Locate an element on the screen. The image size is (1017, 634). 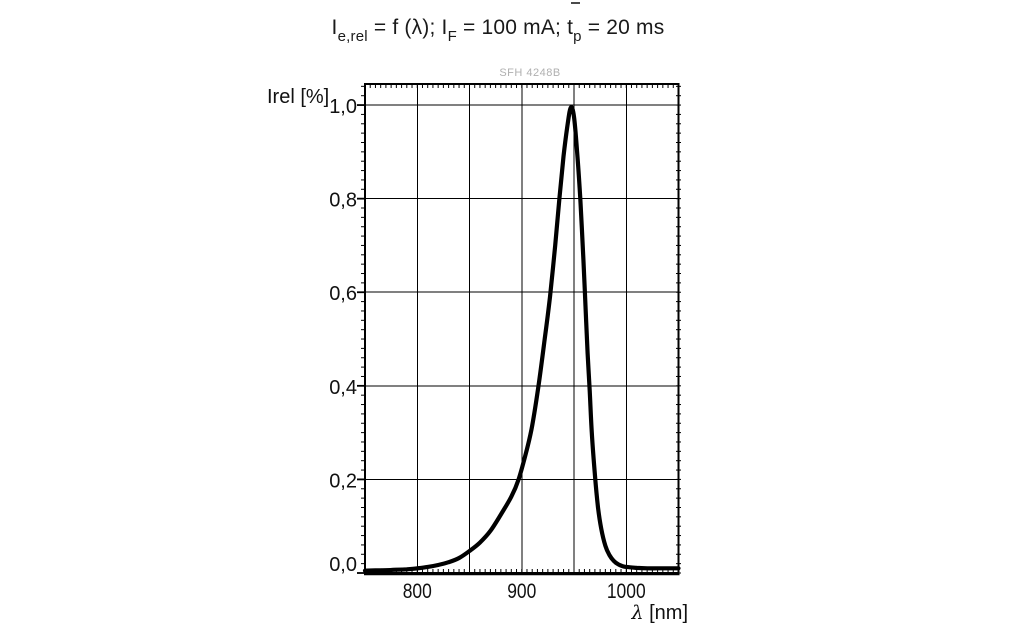
part-number-watermark: SFH 4248B is located at coordinates (530, 73).